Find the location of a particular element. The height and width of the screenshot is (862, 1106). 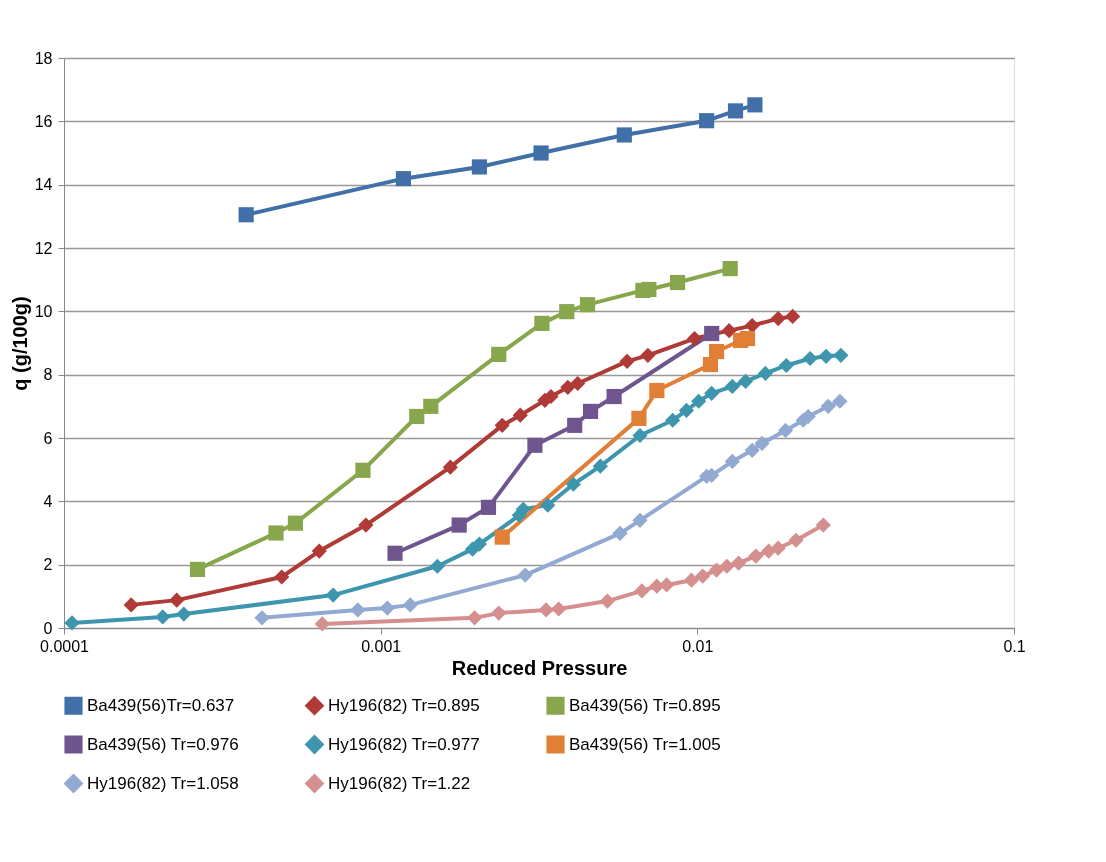

legend-label: Ba439(56) Tr=0.976 is located at coordinates (163, 744).